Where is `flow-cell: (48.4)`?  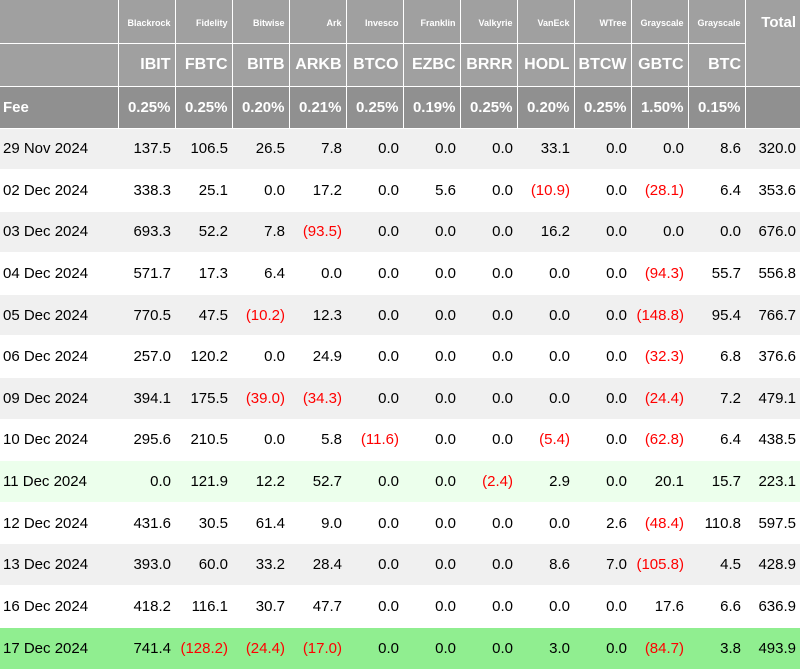
flow-cell: (48.4) is located at coordinates (659, 522).